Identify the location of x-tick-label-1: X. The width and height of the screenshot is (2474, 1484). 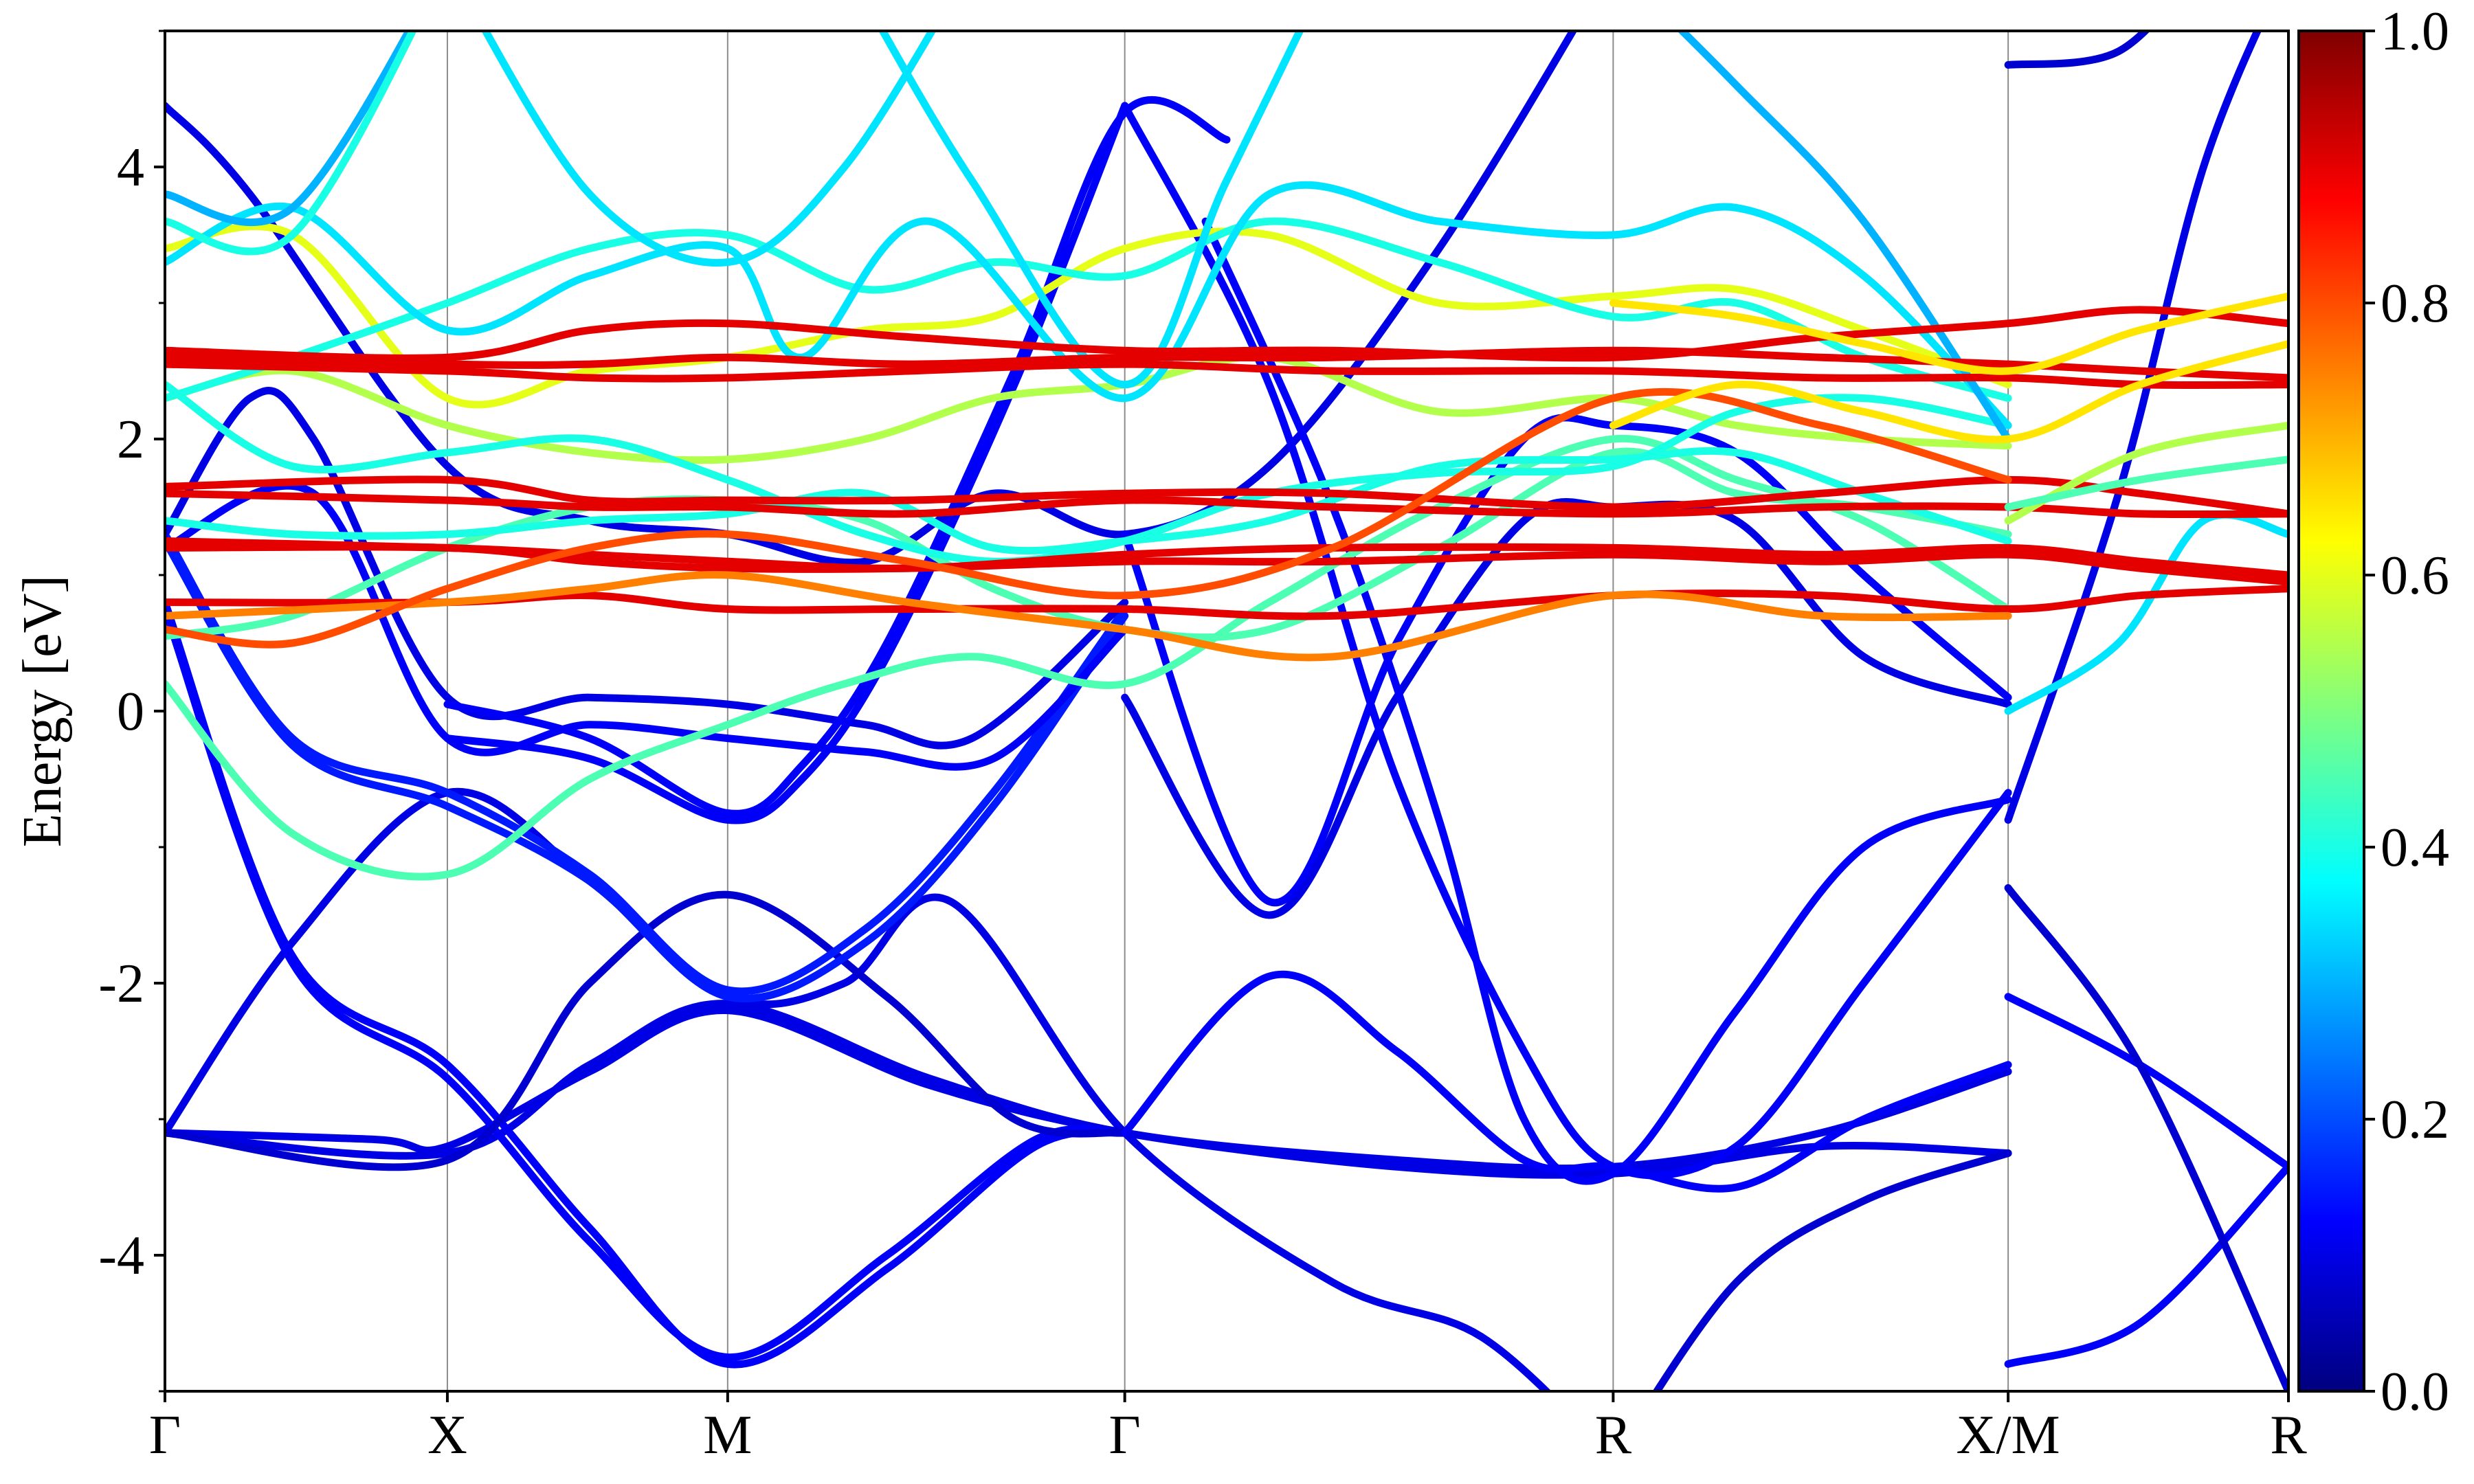
(447, 1435).